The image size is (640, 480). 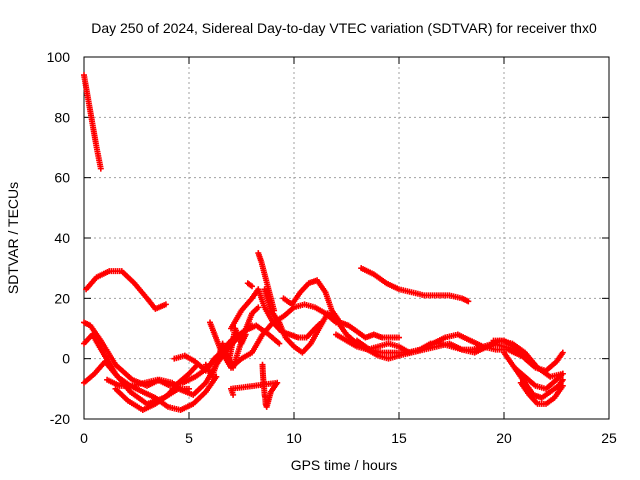 I want to click on x-tick-label: 0, so click(x=84, y=438).